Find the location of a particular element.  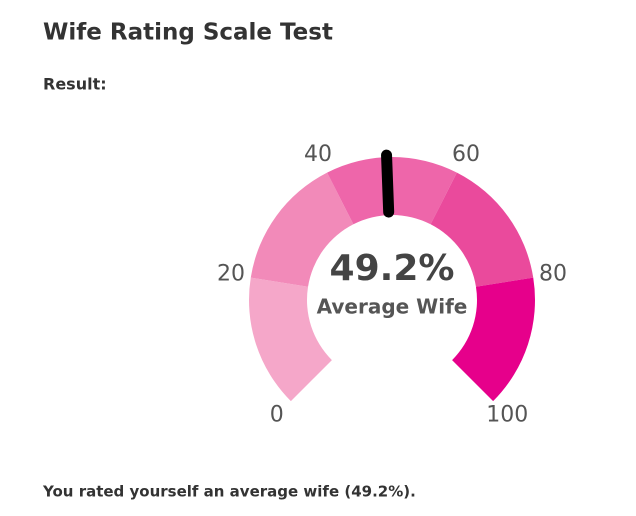

result-label: Result: is located at coordinates (75, 84).